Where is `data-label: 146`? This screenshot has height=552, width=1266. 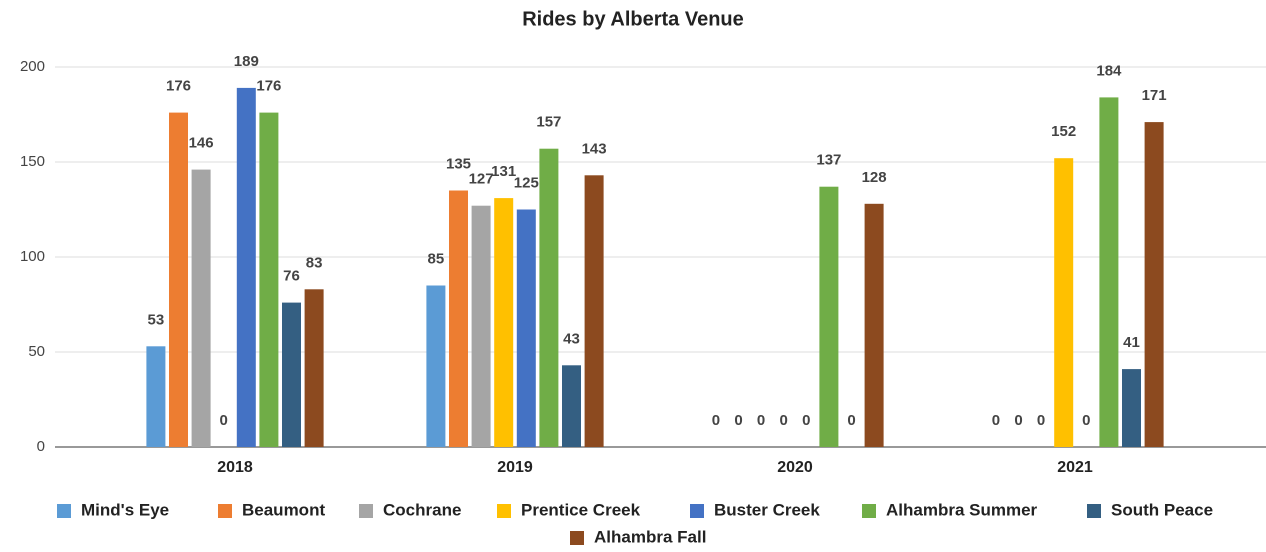
data-label: 146 is located at coordinates (201, 143).